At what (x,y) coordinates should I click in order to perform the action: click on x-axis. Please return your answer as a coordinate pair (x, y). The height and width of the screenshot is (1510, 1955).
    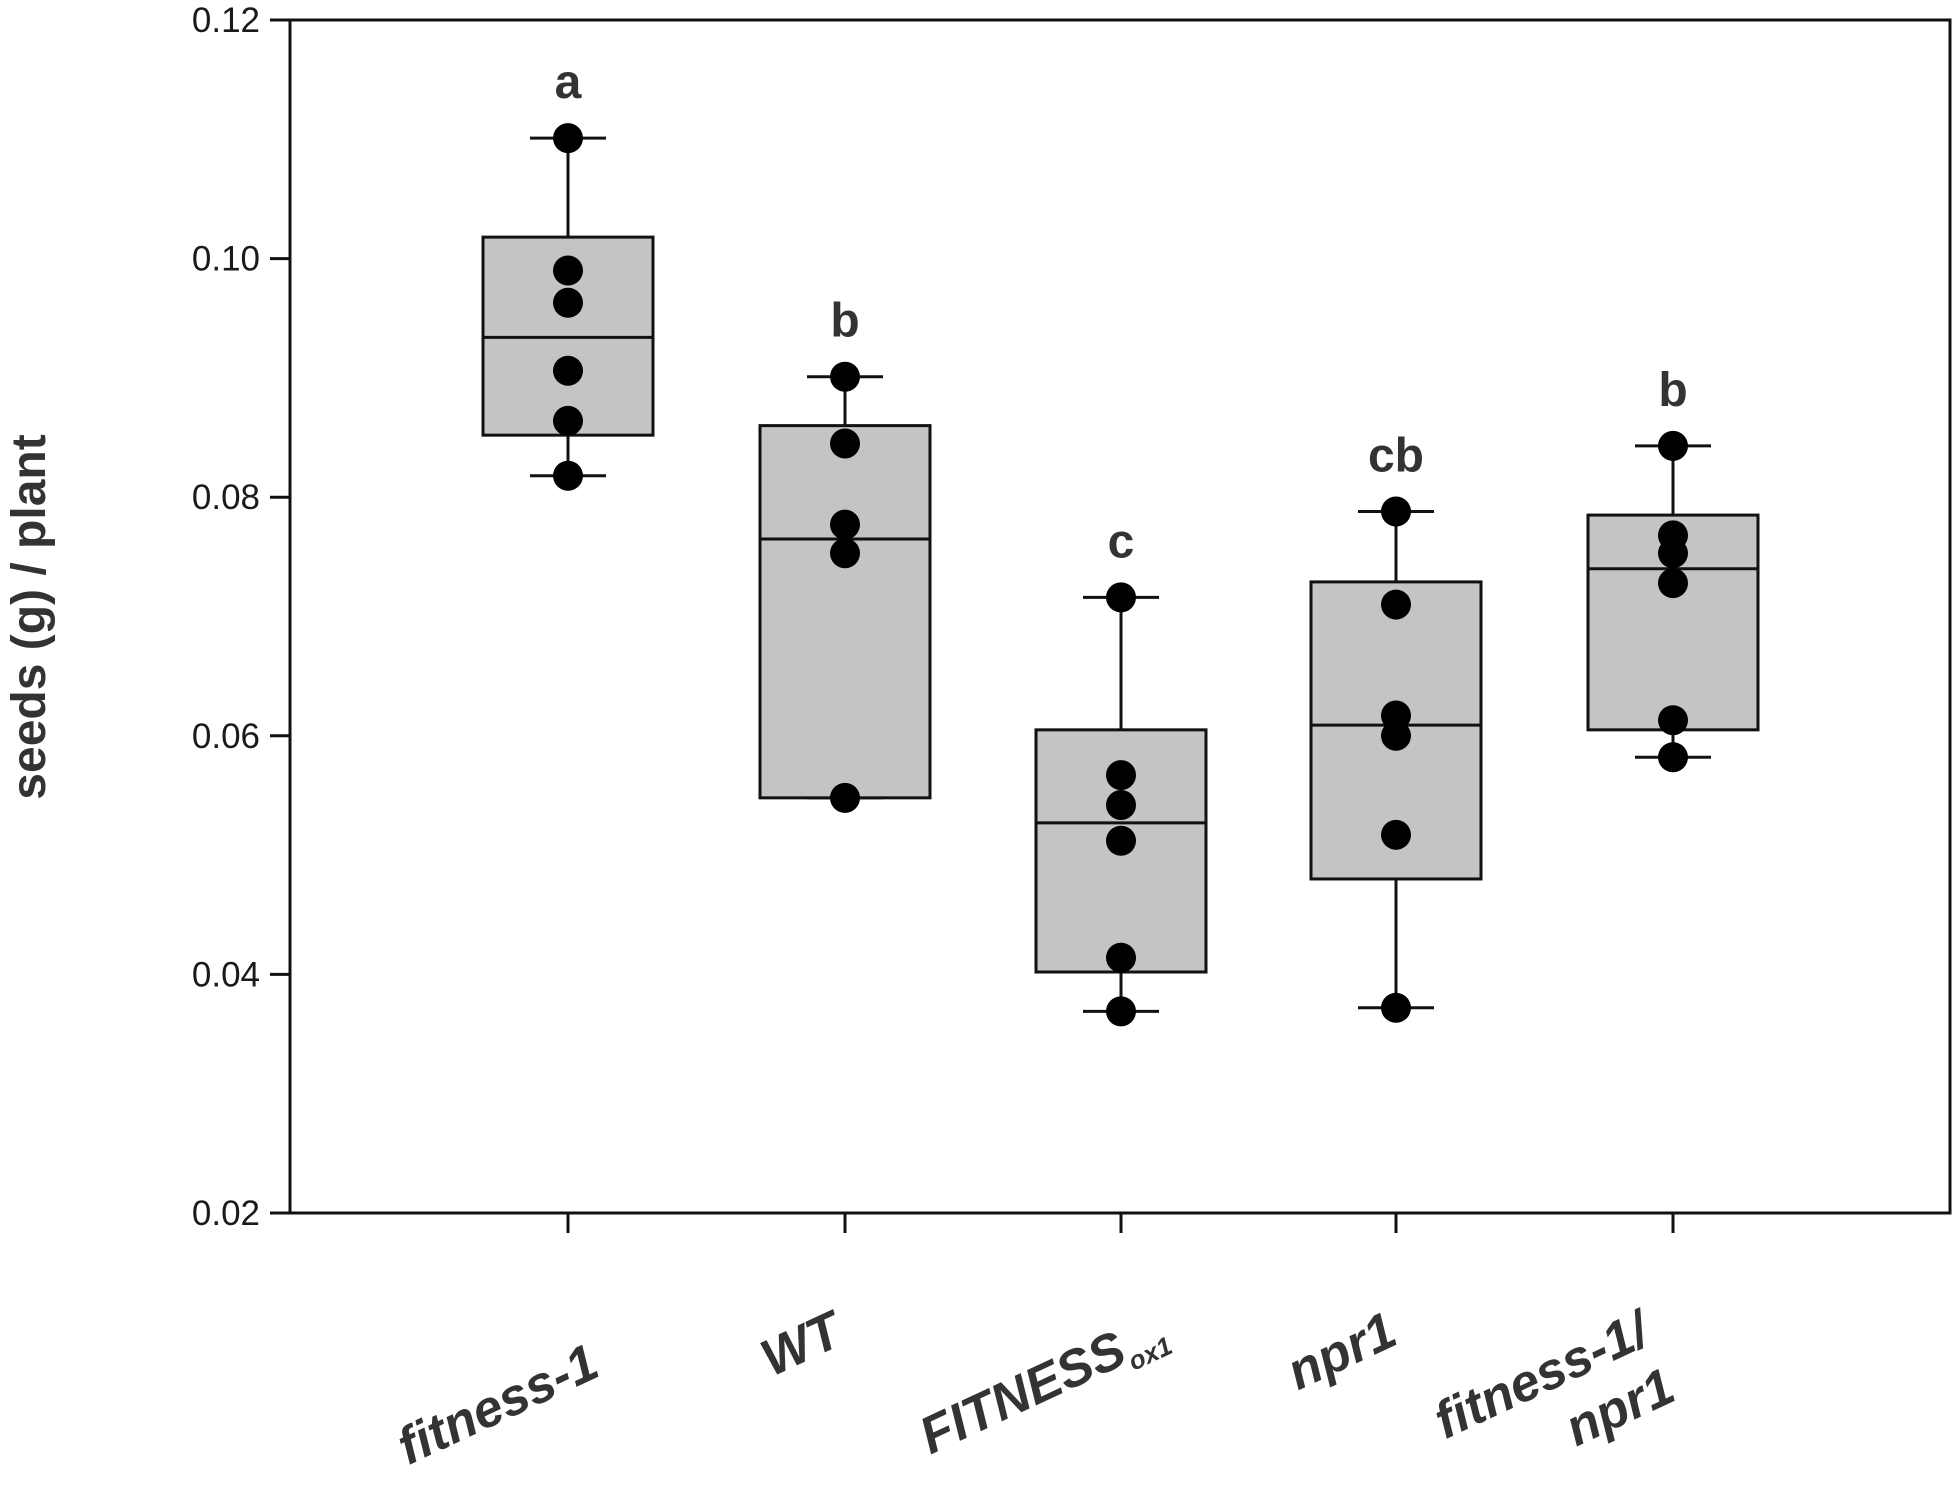
    Looking at the image, I should click on (1120, 1223).